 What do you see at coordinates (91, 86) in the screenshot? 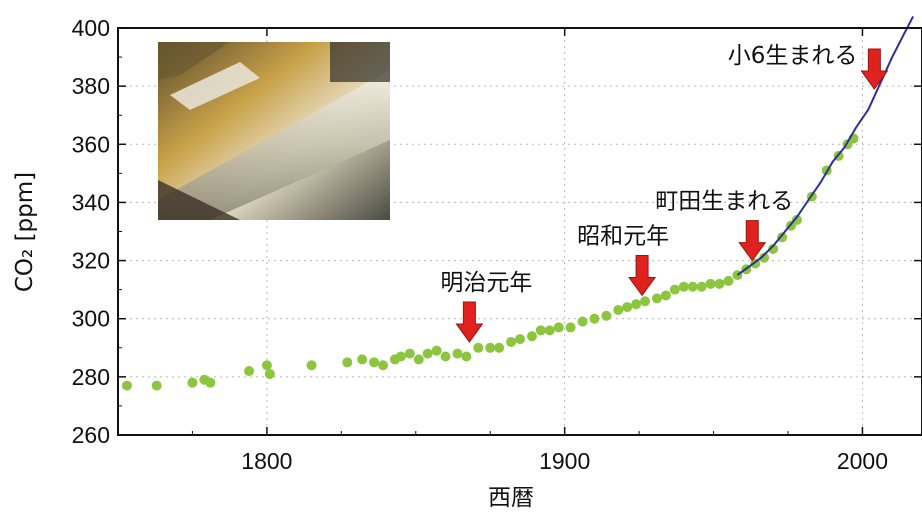
I see `y-tick-label: 380` at bounding box center [91, 86].